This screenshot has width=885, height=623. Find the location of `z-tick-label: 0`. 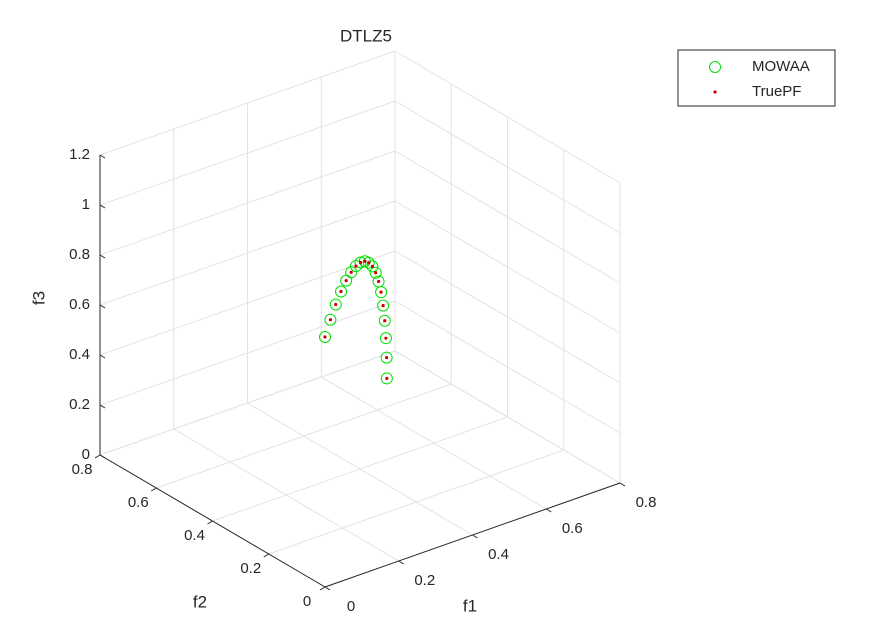

z-tick-label: 0 is located at coordinates (86, 454).